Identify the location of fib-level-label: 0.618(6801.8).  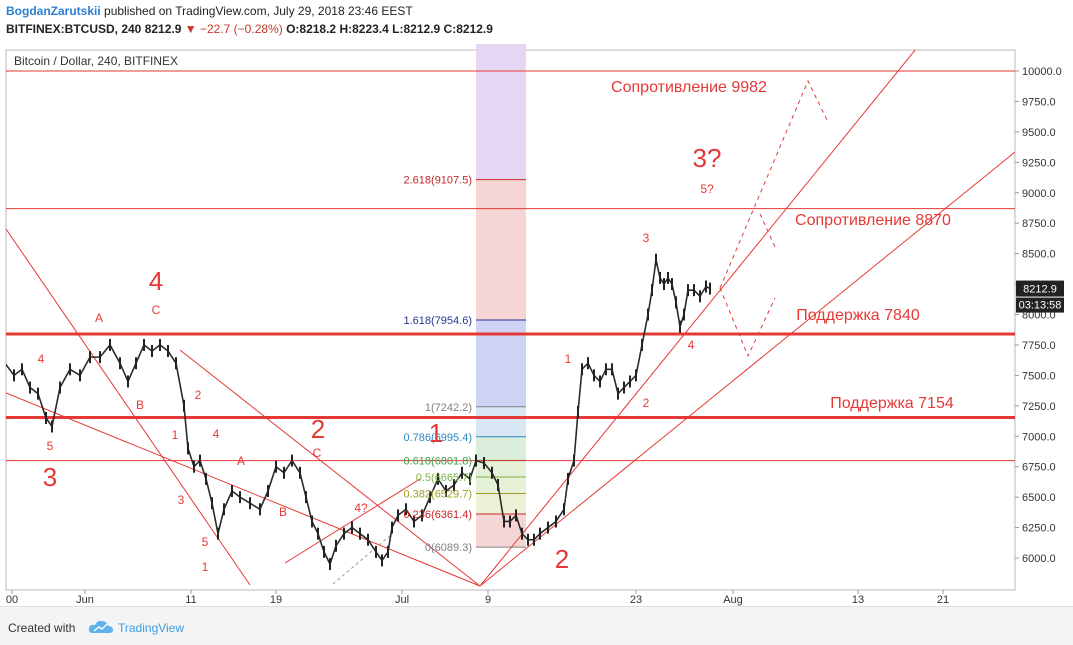
(438, 461).